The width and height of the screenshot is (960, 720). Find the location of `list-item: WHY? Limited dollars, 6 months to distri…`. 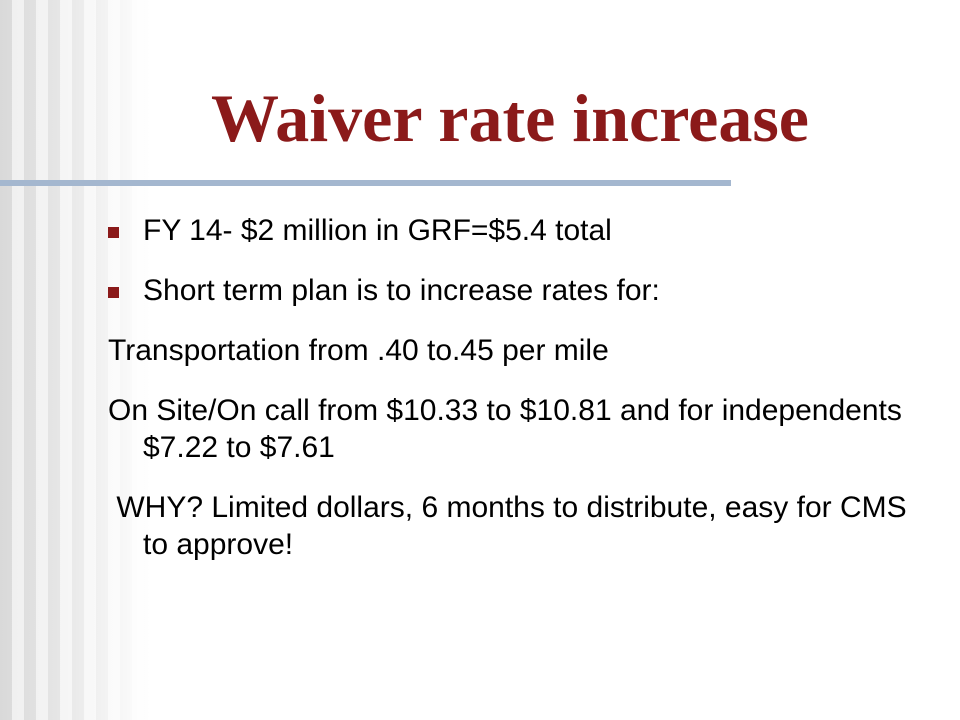

list-item: WHY? Limited dollars, 6 months to distri… is located at coordinates (511, 526).